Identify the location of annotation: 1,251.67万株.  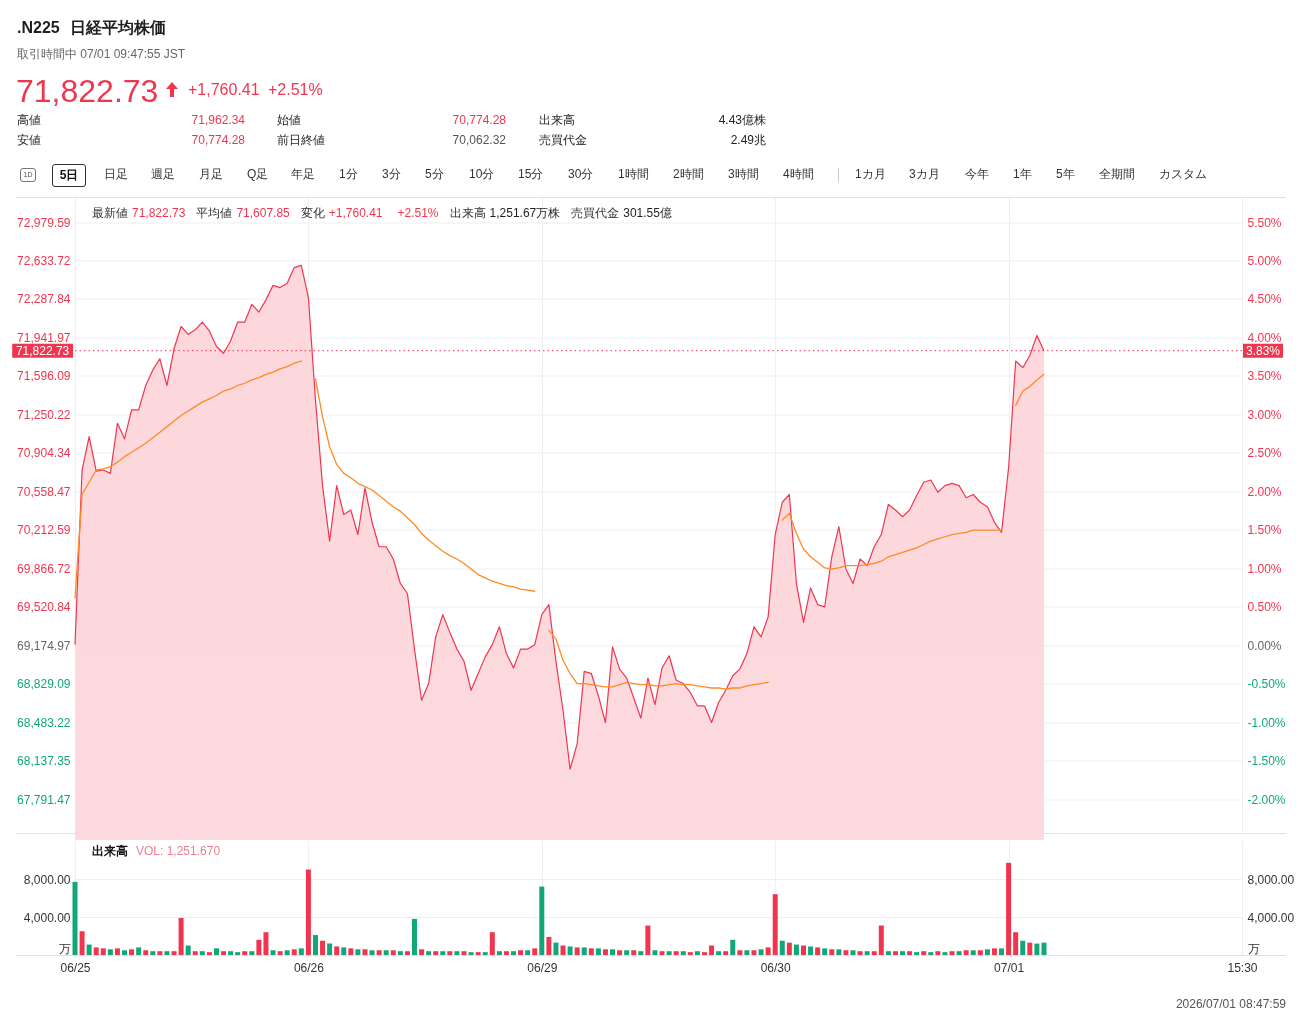
(525, 213).